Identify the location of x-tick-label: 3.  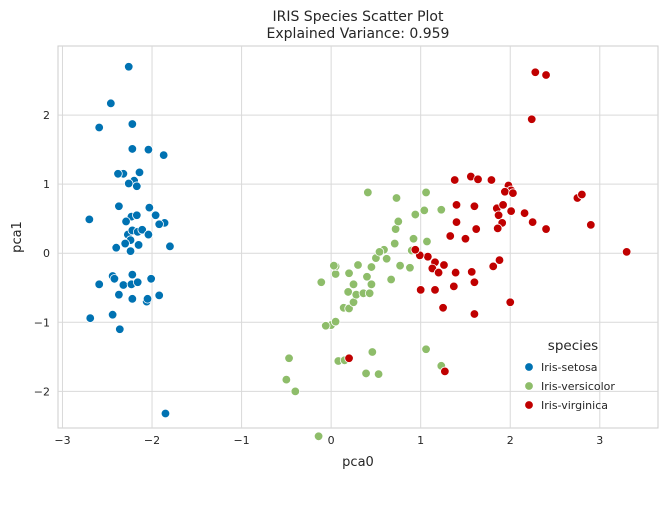
(599, 440).